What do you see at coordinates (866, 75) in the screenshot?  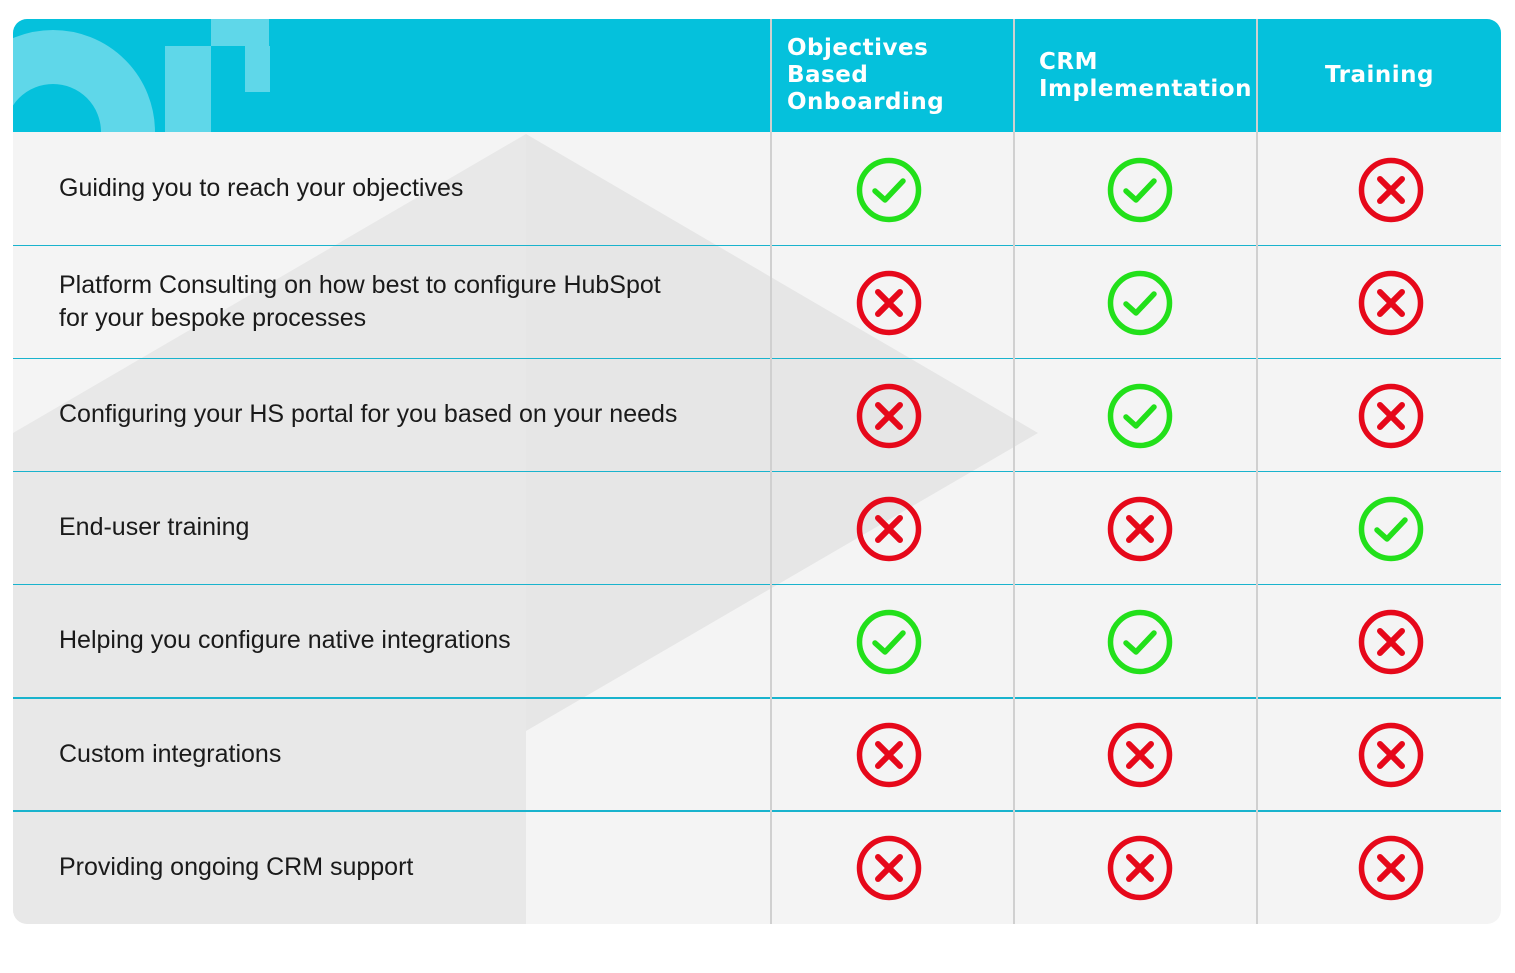 I see `column-header-objectives-onboarding: Objectives Based Onboarding` at bounding box center [866, 75].